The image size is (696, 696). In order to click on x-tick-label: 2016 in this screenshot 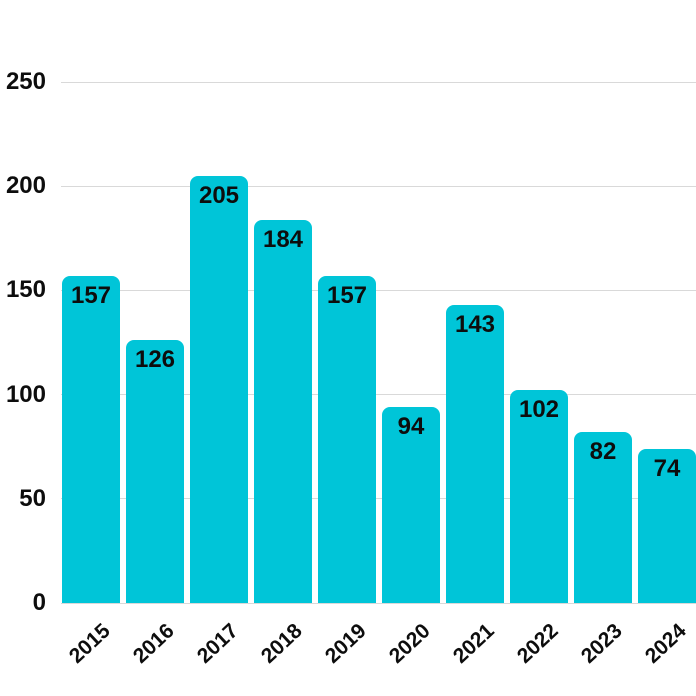, I will do `click(154, 643)`.